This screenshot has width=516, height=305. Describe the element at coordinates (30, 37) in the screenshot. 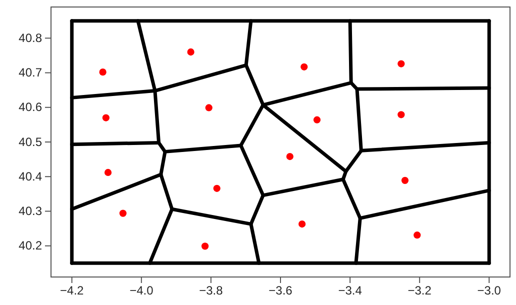

I see `y-tick-label: 40.8` at that location.